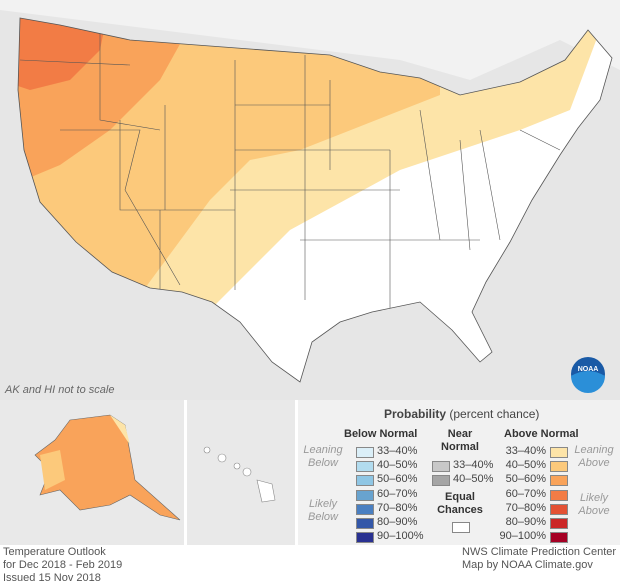  What do you see at coordinates (525, 507) in the screenshot?
I see `above-label: 70–80%` at bounding box center [525, 507].